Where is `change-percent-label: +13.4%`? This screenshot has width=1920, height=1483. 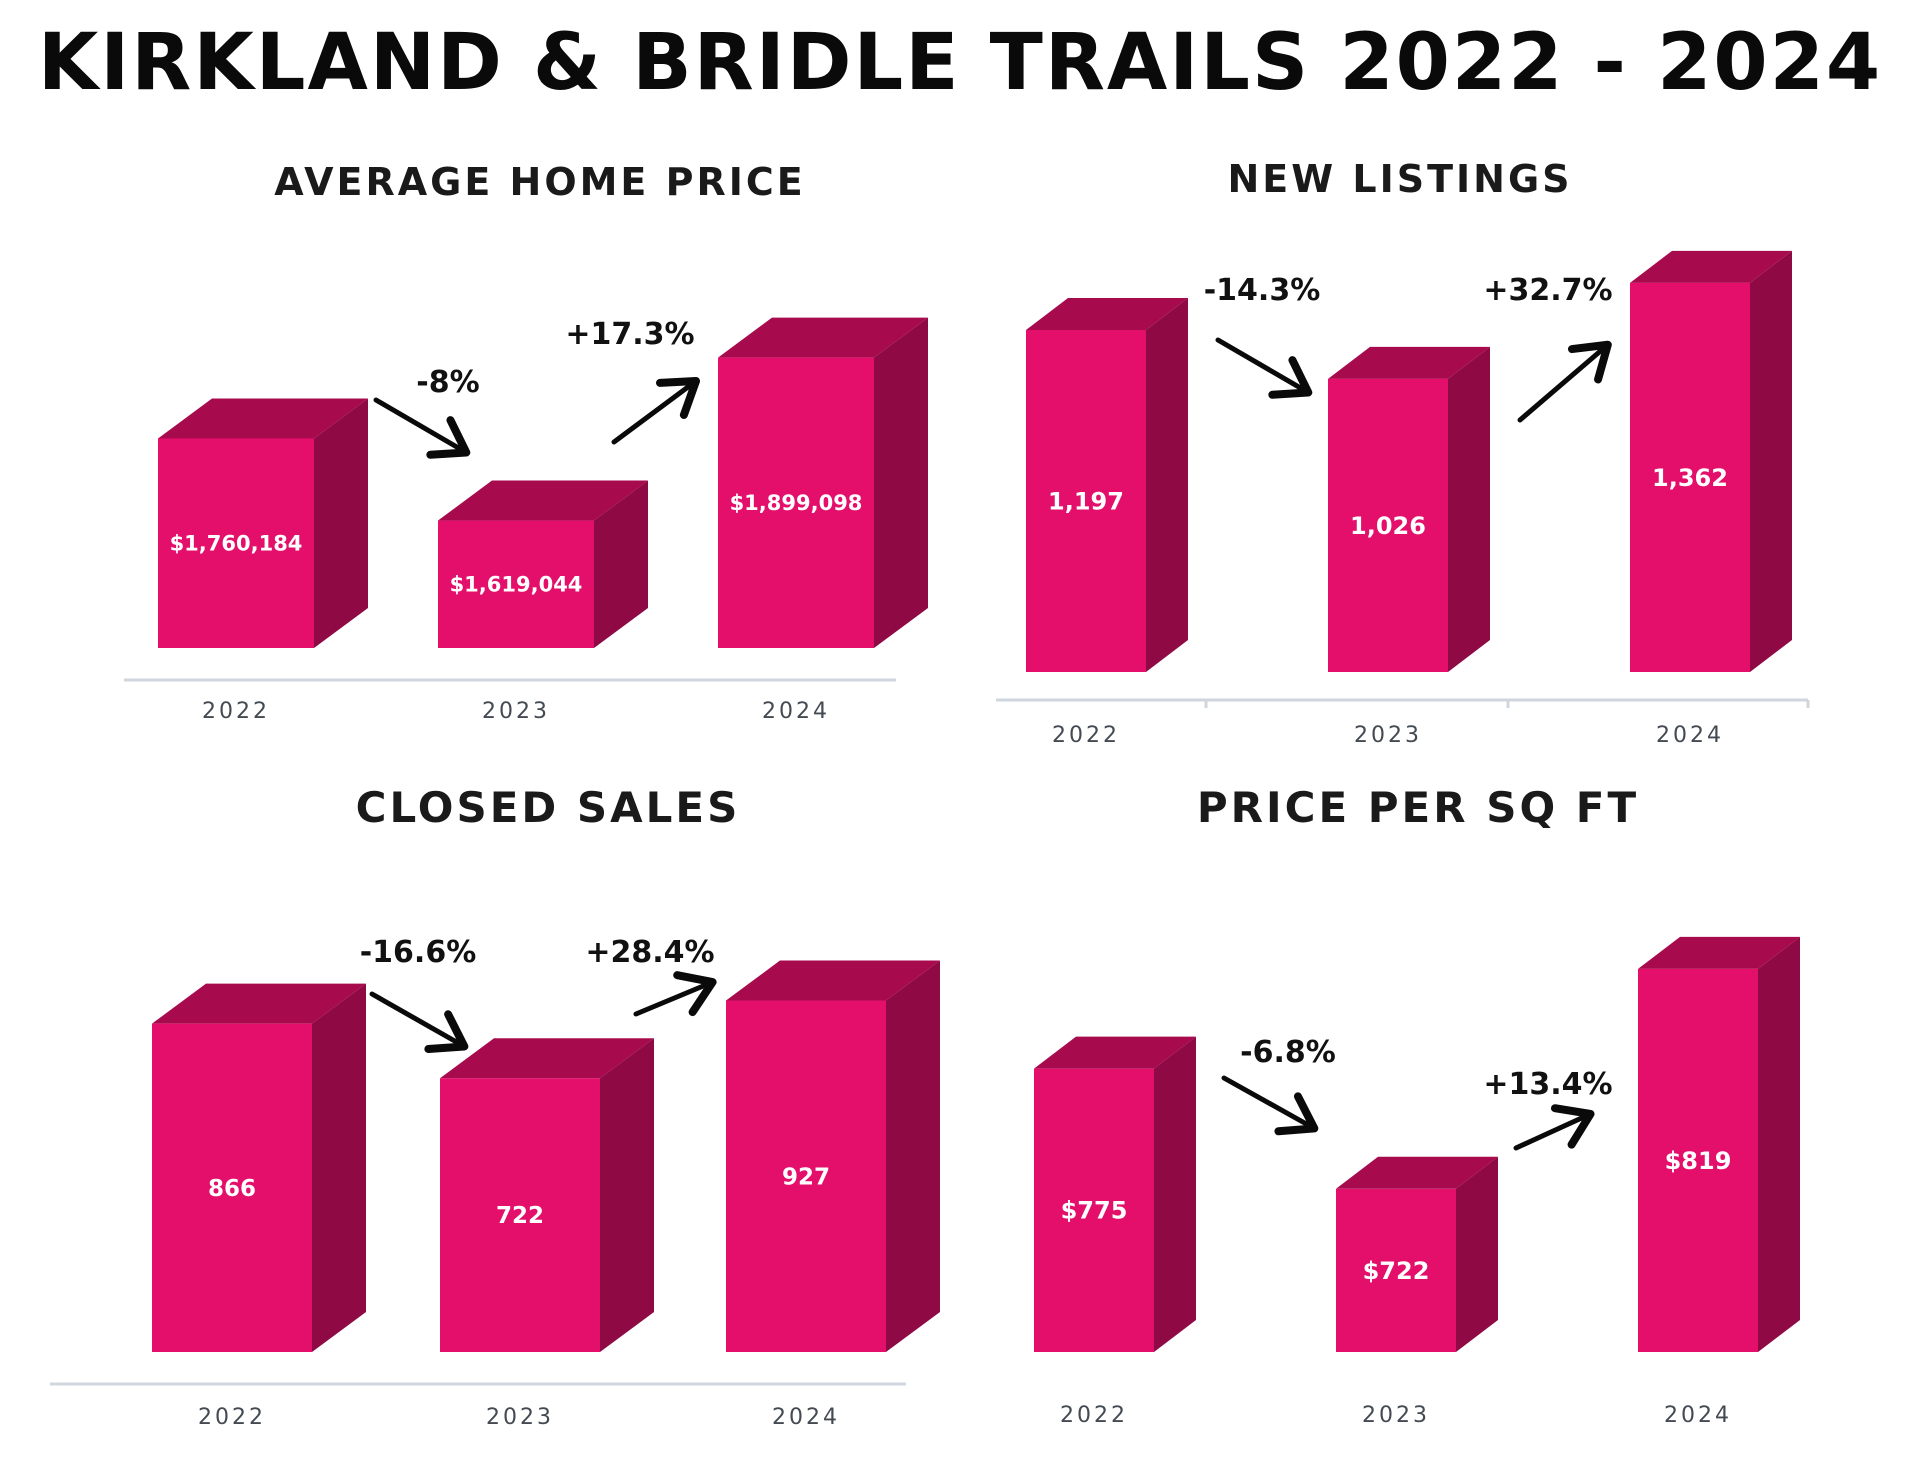 change-percent-label: +13.4% is located at coordinates (1547, 1084).